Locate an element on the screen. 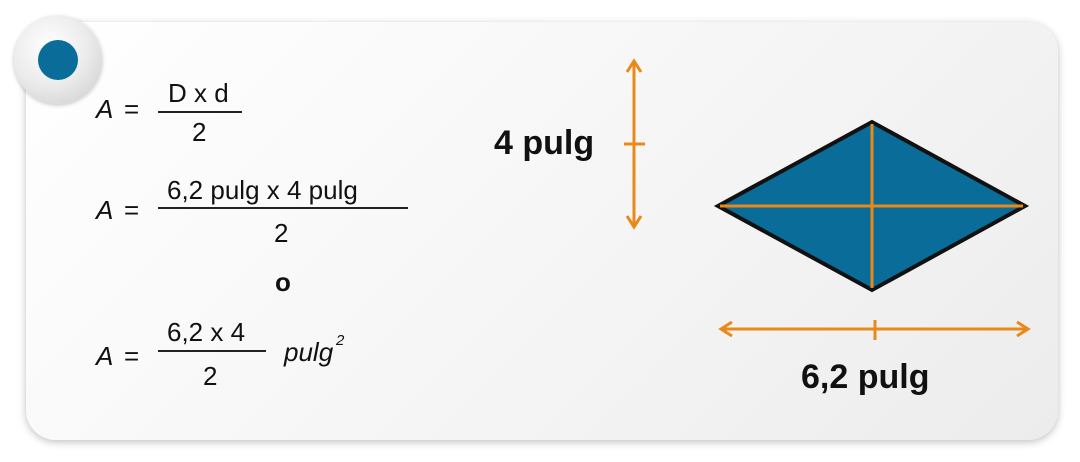 This screenshot has width=1080, height=462. f3-equals: = is located at coordinates (132, 356).